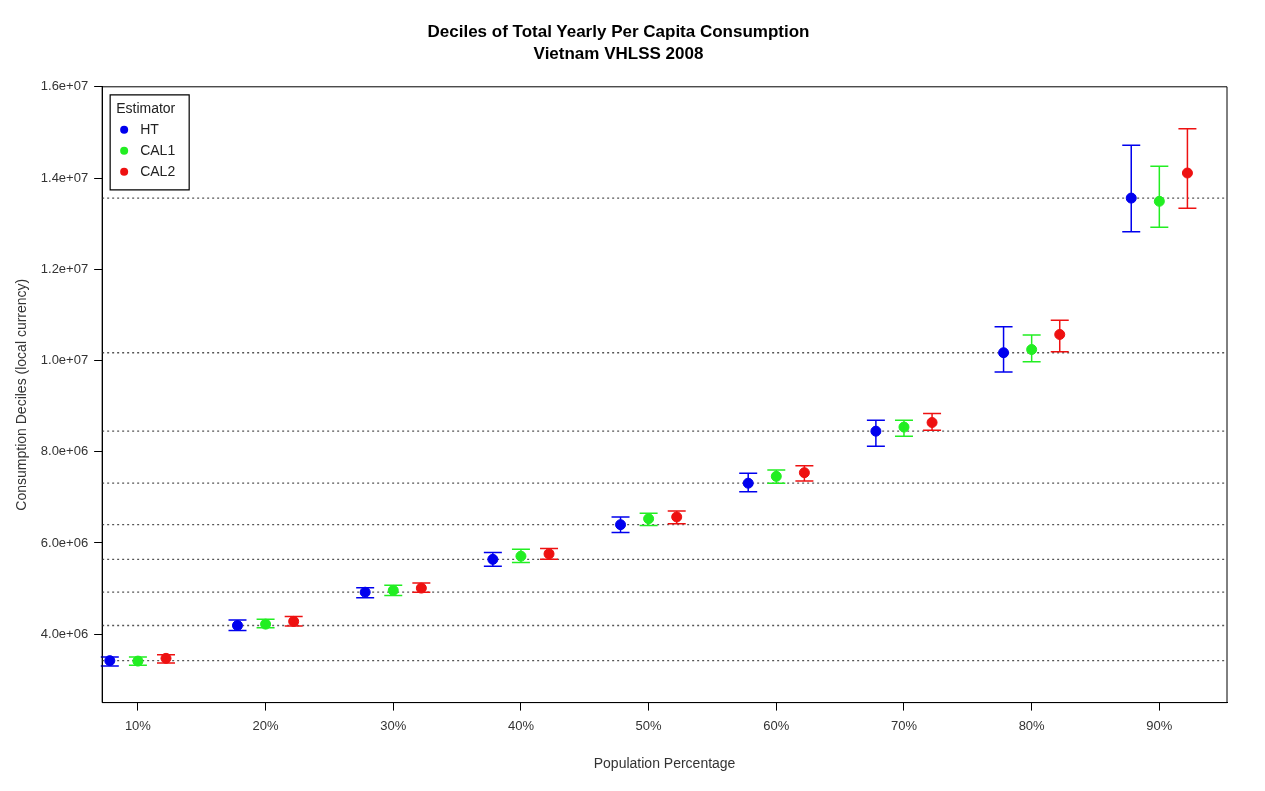 This screenshot has height=791, width=1265. I want to click on y-tick-label: 4.0e+06, so click(64, 633).